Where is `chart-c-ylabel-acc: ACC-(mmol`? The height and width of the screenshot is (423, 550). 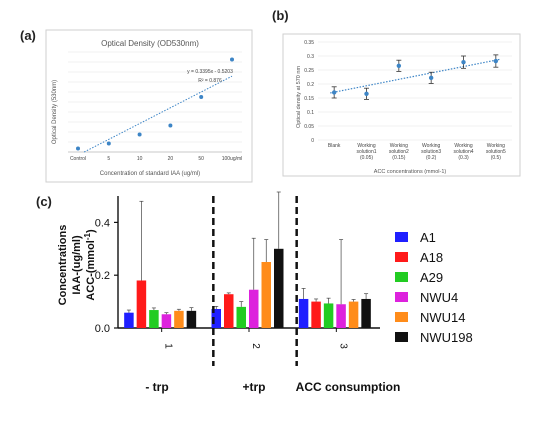 chart-c-ylabel-acc: ACC-(mmol is located at coordinates (91, 270).